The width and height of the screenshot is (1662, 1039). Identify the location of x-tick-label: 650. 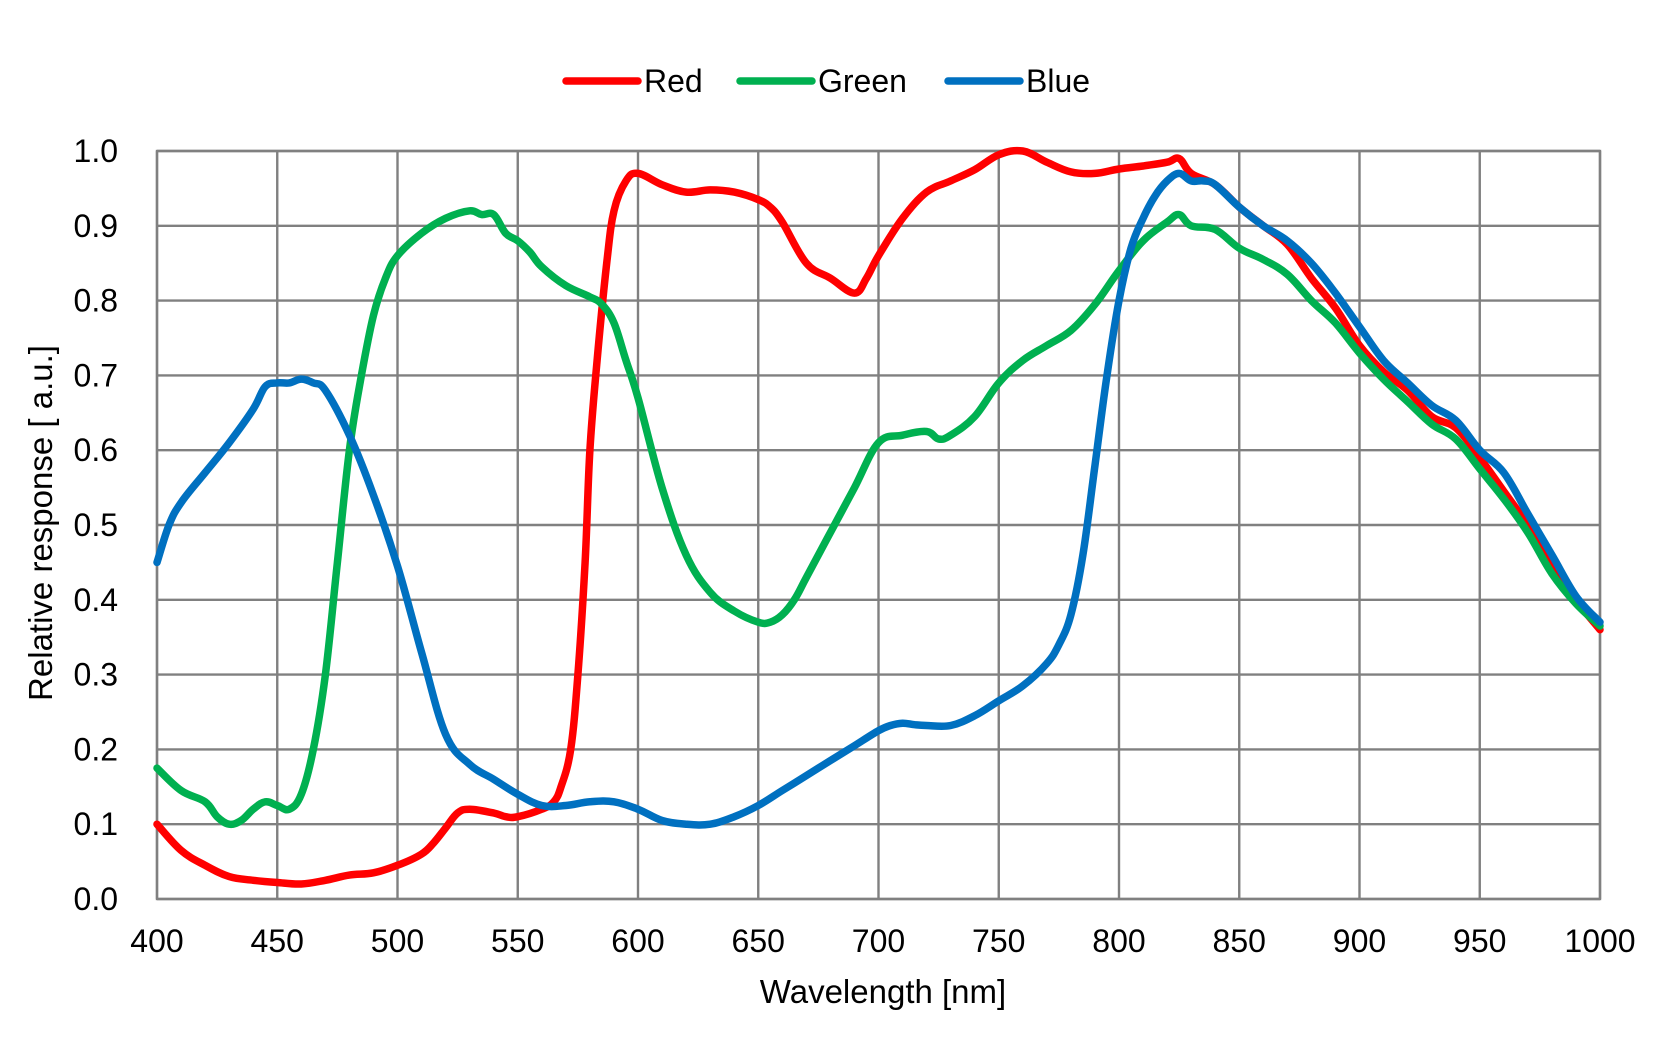
(758, 941).